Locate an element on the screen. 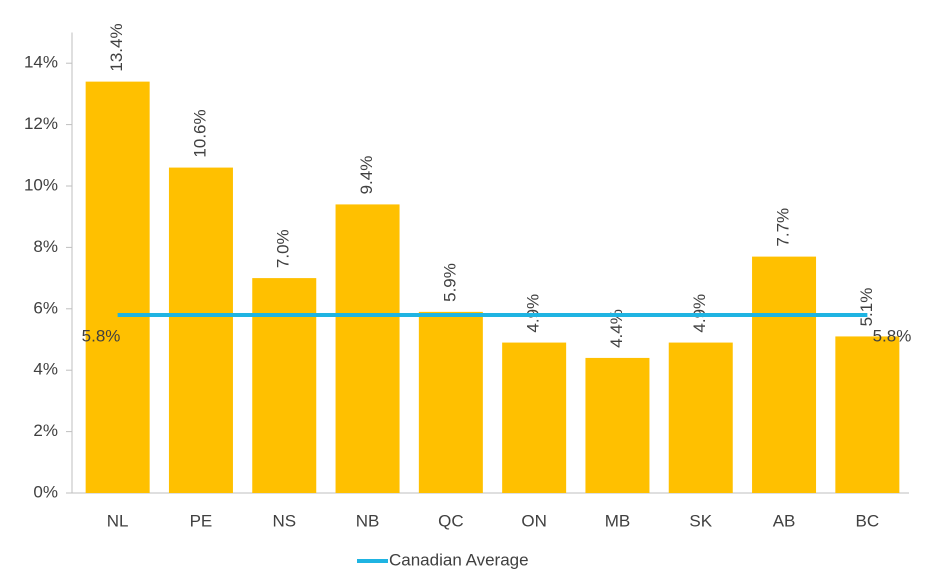 This screenshot has height=575, width=928. legend-label: Canadian Average is located at coordinates (459, 559).